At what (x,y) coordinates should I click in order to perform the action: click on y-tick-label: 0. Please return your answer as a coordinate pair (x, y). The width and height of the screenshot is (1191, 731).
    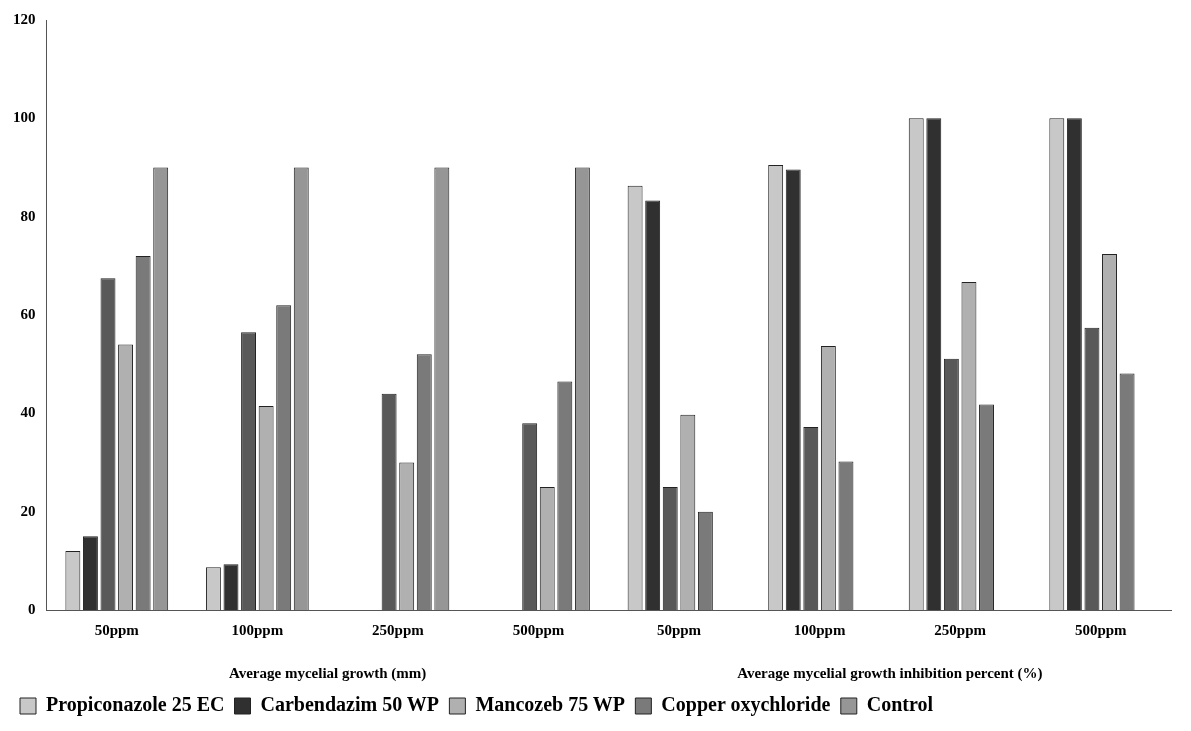
    Looking at the image, I should click on (32, 608).